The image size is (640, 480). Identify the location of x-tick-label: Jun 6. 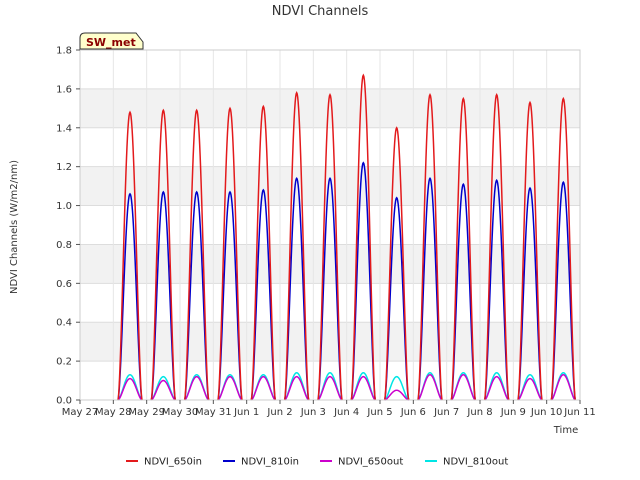
(413, 412).